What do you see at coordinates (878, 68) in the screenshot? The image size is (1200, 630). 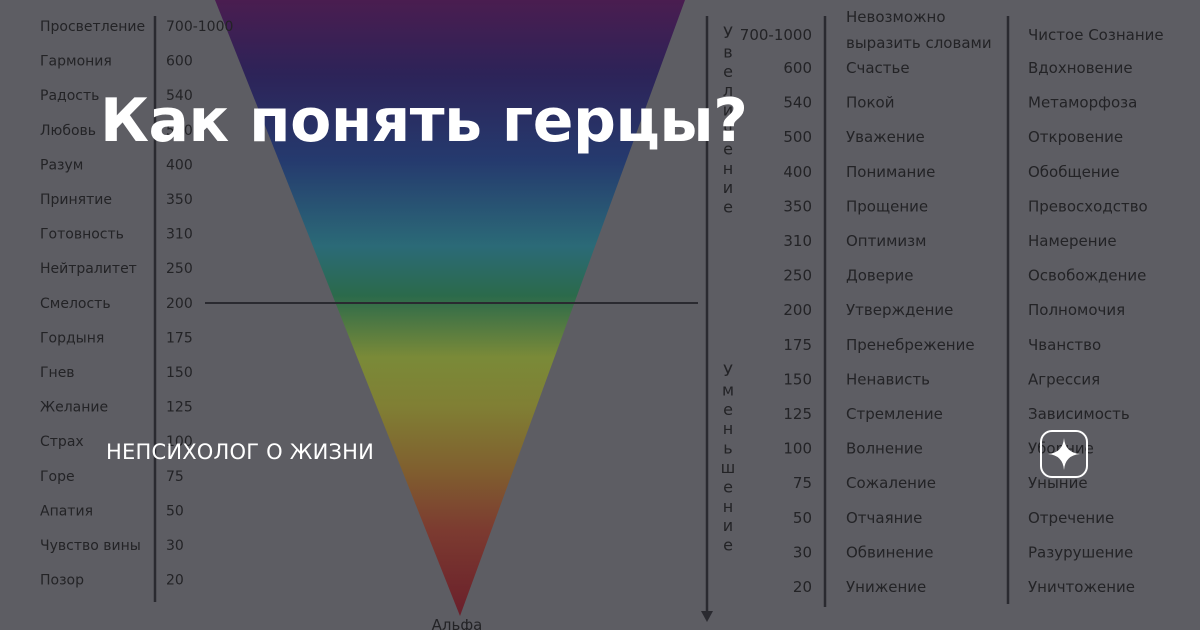 I see `right-scale-emotion: Счастье` at bounding box center [878, 68].